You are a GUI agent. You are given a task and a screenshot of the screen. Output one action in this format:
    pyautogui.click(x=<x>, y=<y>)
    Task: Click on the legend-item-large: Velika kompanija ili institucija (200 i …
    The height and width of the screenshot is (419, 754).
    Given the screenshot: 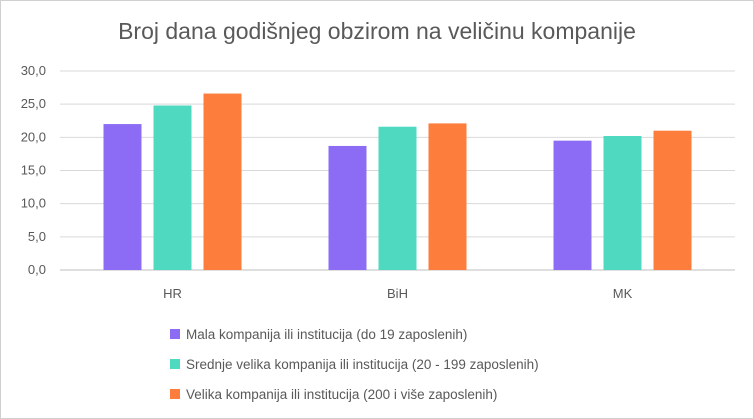 What is the action you would take?
    pyautogui.click(x=354, y=394)
    